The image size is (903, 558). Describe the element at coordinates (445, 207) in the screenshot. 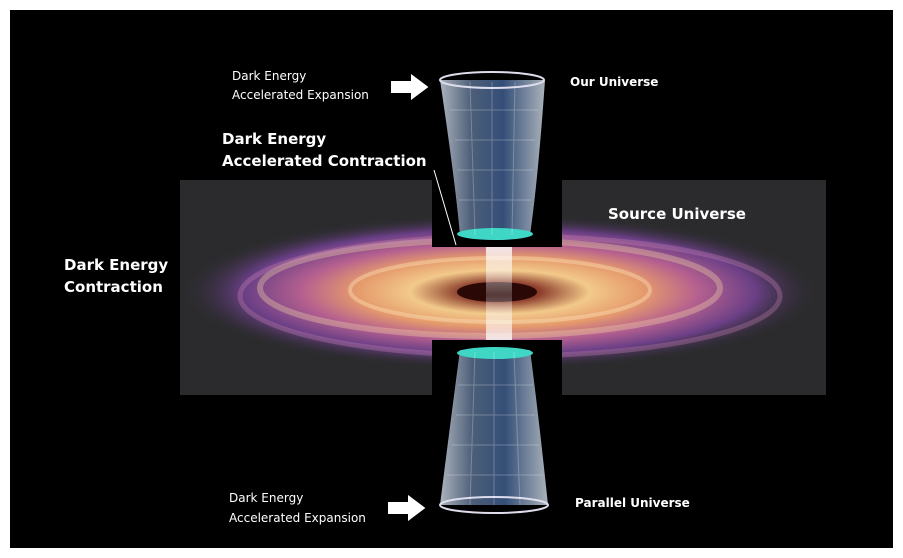

I see `pointer` at that location.